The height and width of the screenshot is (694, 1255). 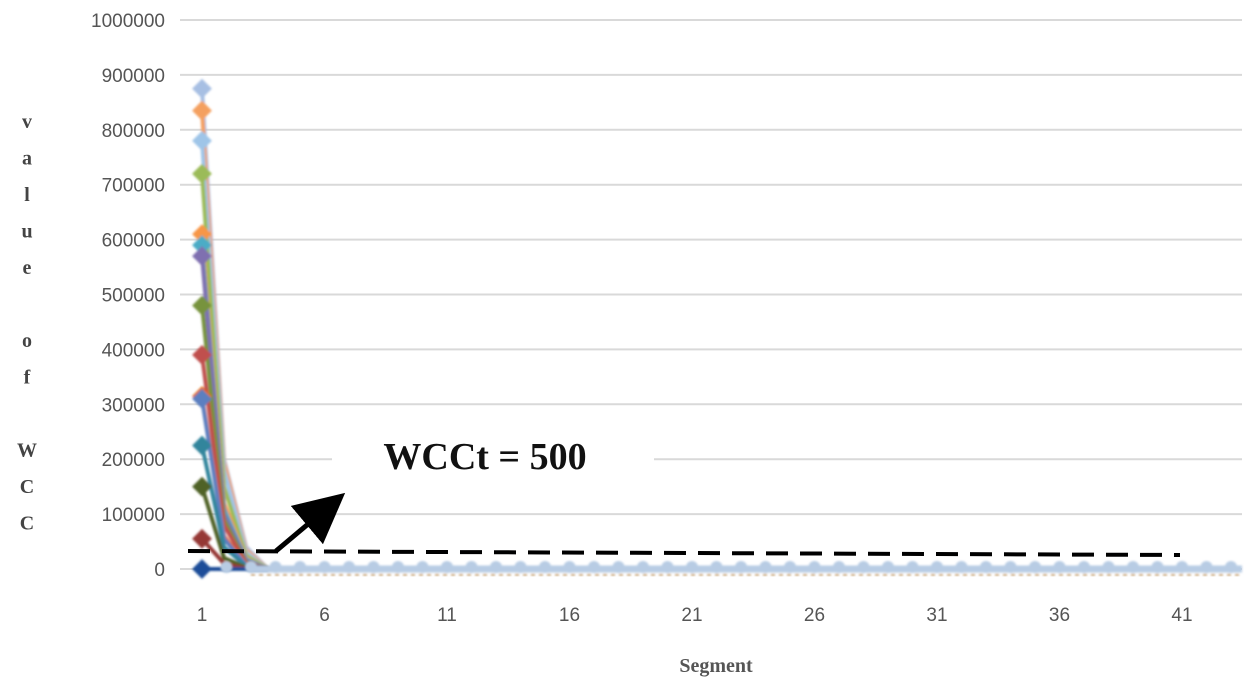 What do you see at coordinates (133, 515) in the screenshot?
I see `y-tick-label: 100000` at bounding box center [133, 515].